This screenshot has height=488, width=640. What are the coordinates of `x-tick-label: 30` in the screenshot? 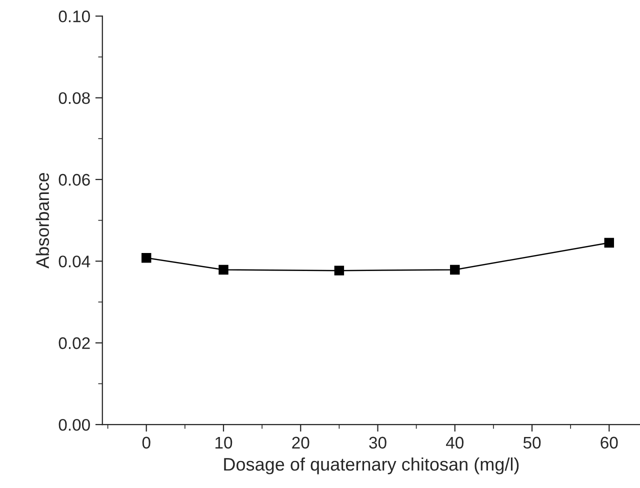 It's located at (377, 442).